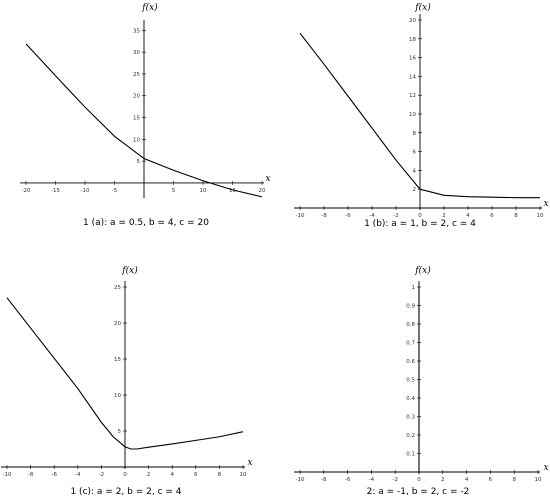 The image size is (550, 498). What do you see at coordinates (410, 455) in the screenshot?
I see `y-tick-label: 0.1` at bounding box center [410, 455].